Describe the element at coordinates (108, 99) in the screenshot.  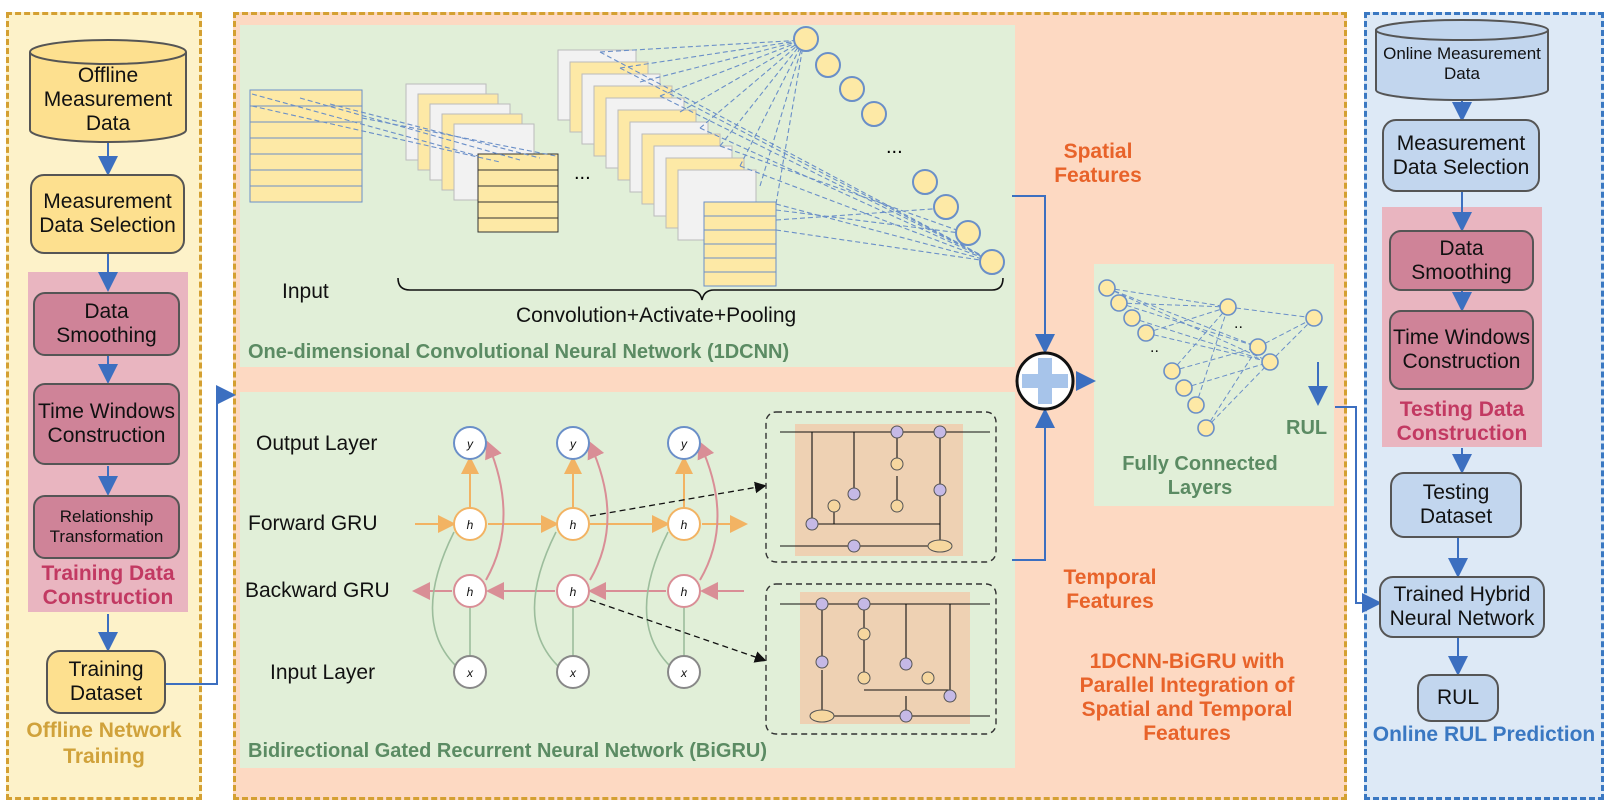
I see `offline-measurement-db: Offline Measurement Data` at that location.